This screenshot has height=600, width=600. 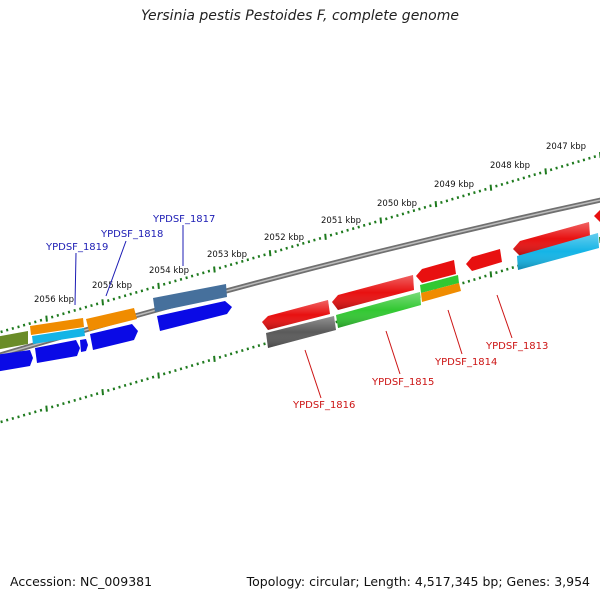 I want to click on tick-label-2055: 2055 kbp, so click(x=112, y=286).